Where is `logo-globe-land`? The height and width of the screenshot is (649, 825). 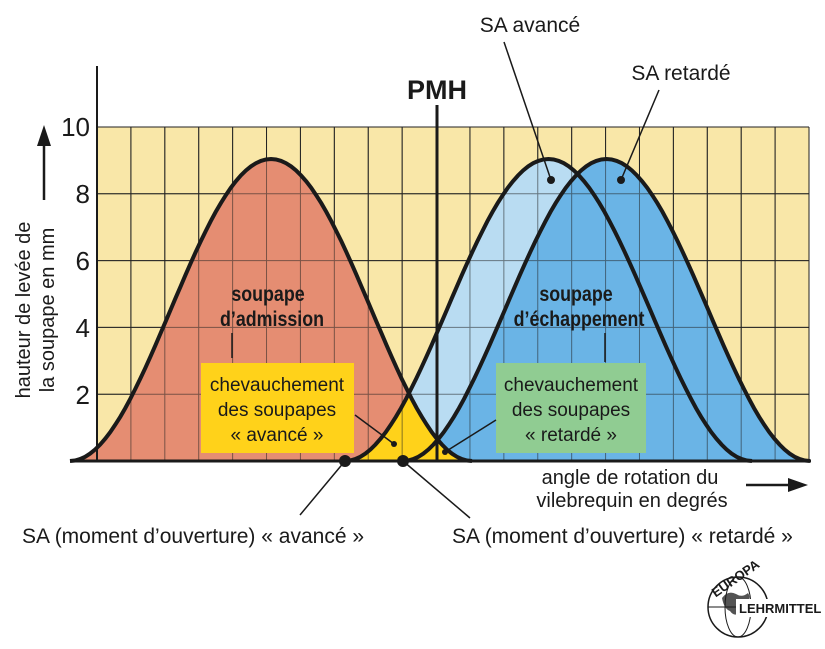
logo-globe-land is located at coordinates (736, 603).